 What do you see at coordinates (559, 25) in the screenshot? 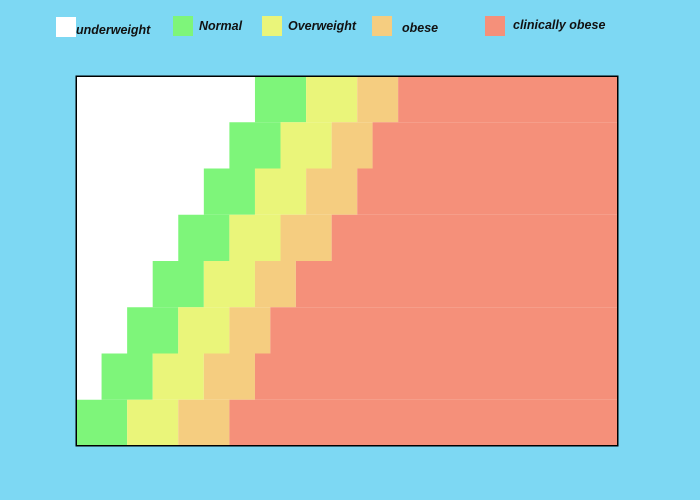
I see `legend-label-clinically-obese: clinically obese` at bounding box center [559, 25].